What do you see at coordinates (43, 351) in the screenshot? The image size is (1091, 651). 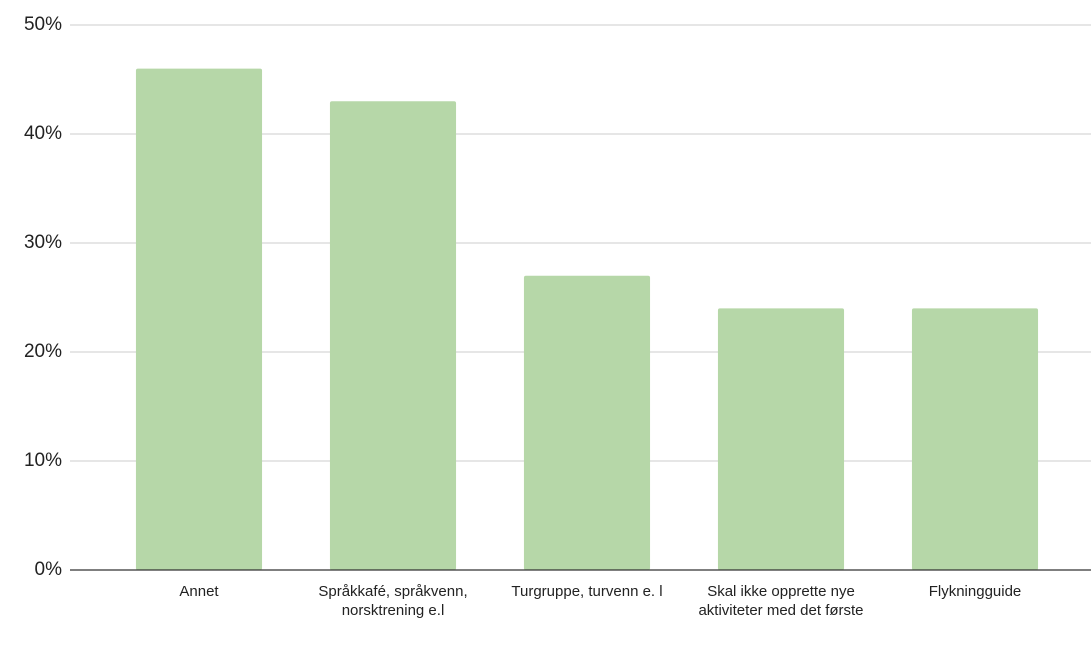 I see `y-tick-label: 20%` at bounding box center [43, 351].